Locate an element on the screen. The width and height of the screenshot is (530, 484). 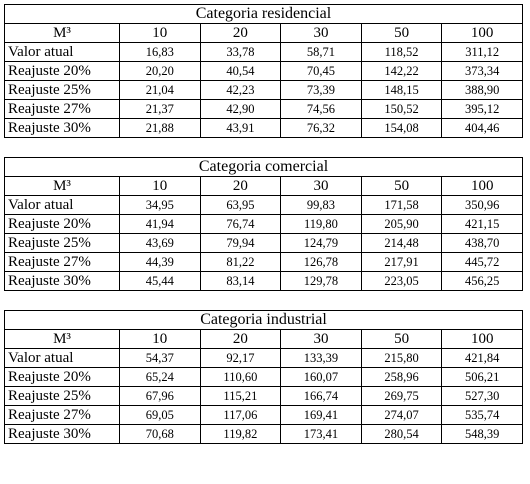
table-cell: 274,07 is located at coordinates (401, 415).